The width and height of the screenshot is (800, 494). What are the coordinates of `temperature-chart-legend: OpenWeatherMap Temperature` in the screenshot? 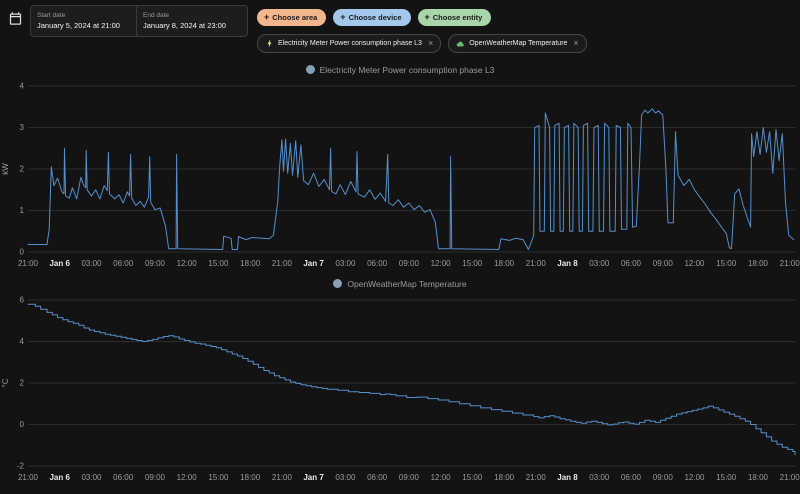 It's located at (400, 283).